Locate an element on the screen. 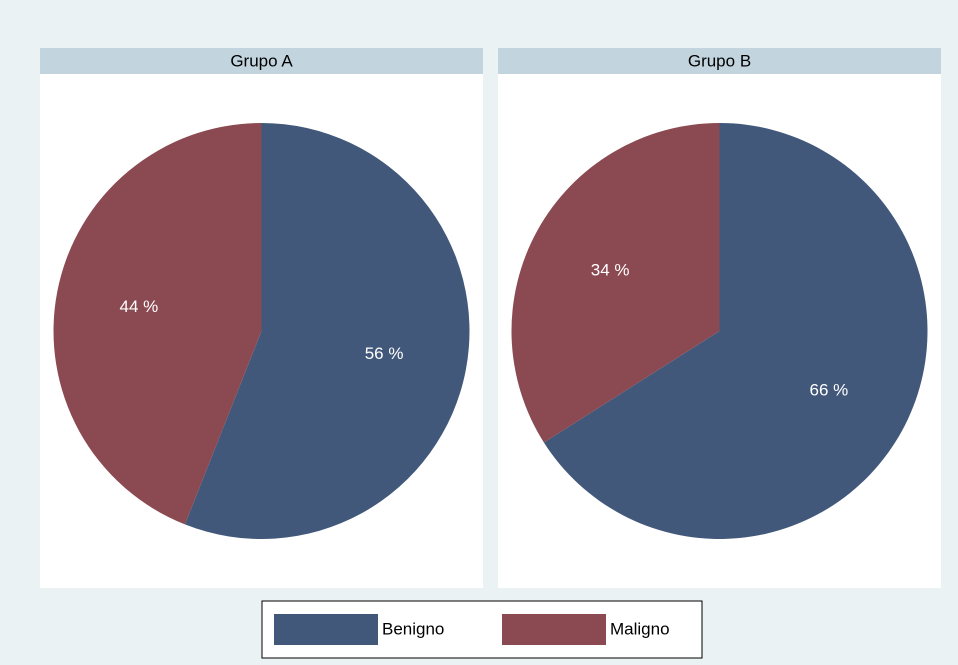 This screenshot has width=958, height=665. panel-title: Grupo B is located at coordinates (719, 60).